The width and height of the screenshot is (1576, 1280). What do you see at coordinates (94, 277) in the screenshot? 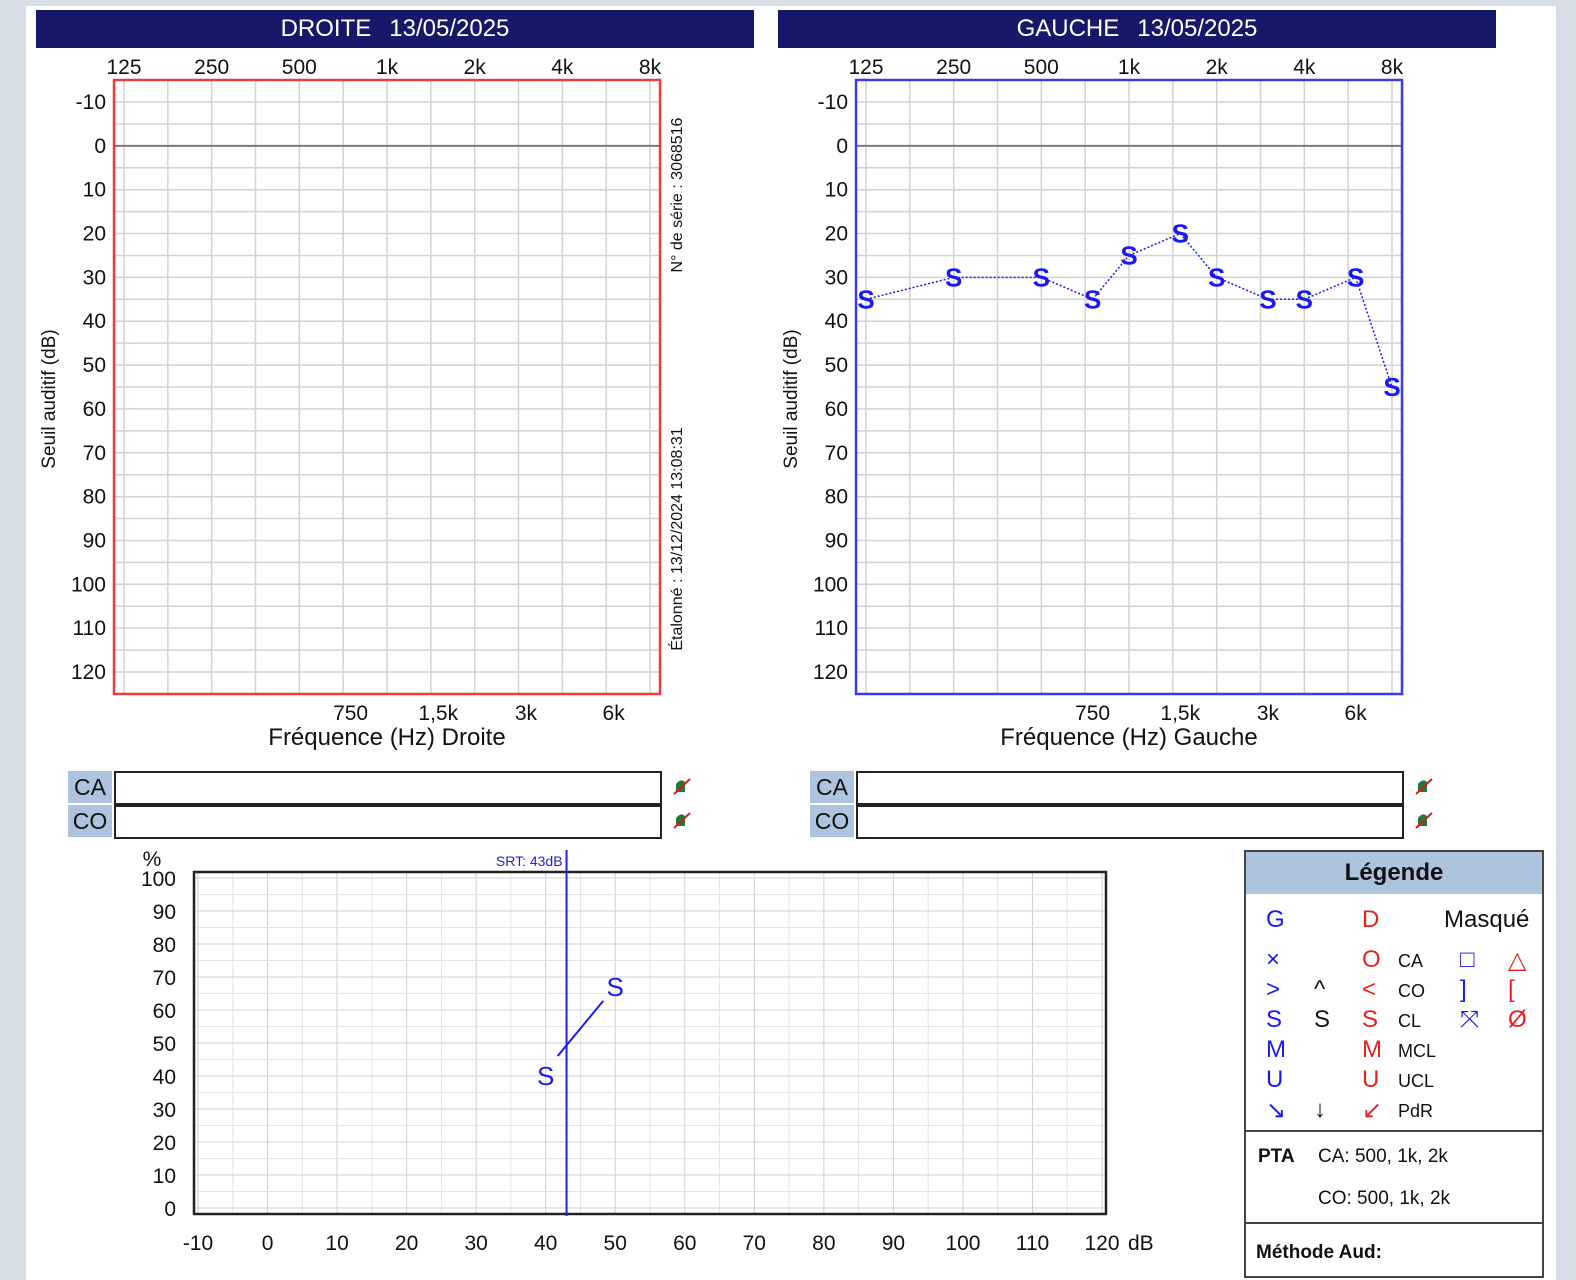
I see `right-db-tick: 30` at bounding box center [94, 277].